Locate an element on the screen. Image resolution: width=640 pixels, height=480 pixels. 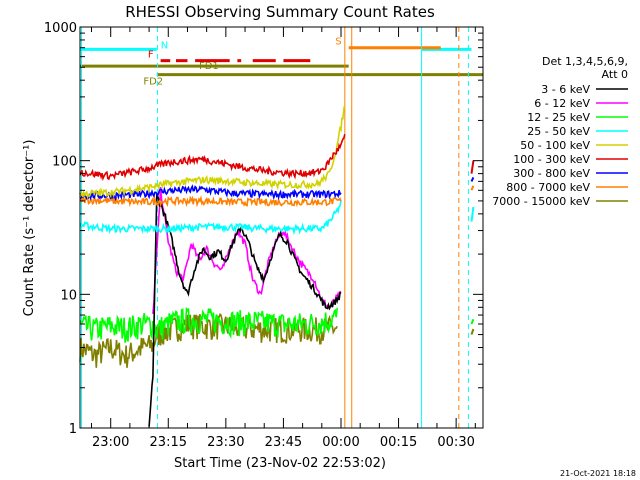
x-tick-label: 00:15 is located at coordinates (398, 442).